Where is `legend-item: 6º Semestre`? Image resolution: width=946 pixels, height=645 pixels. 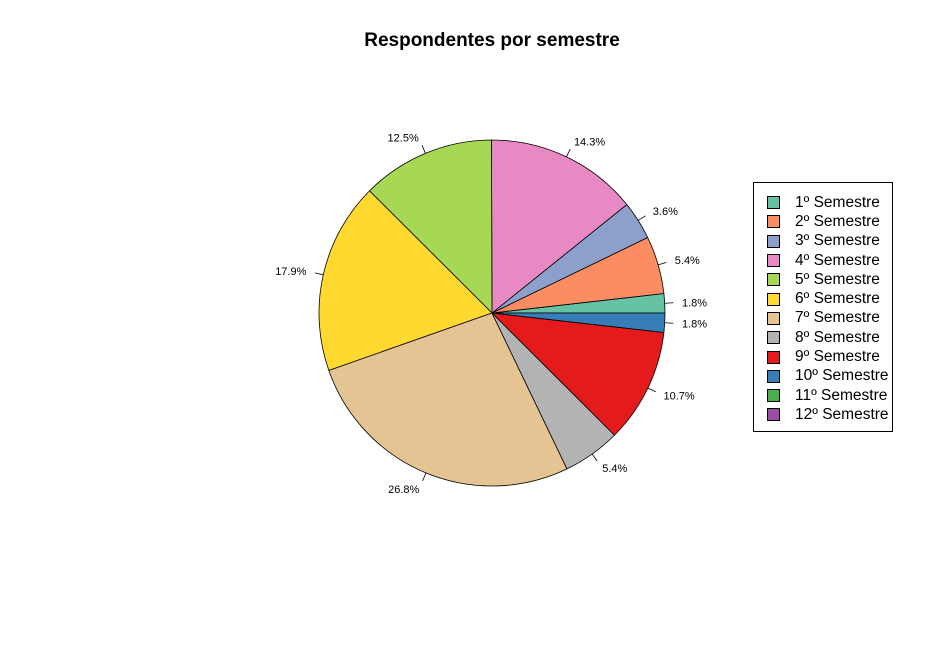
legend-item: 6º Semestre is located at coordinates (823, 298).